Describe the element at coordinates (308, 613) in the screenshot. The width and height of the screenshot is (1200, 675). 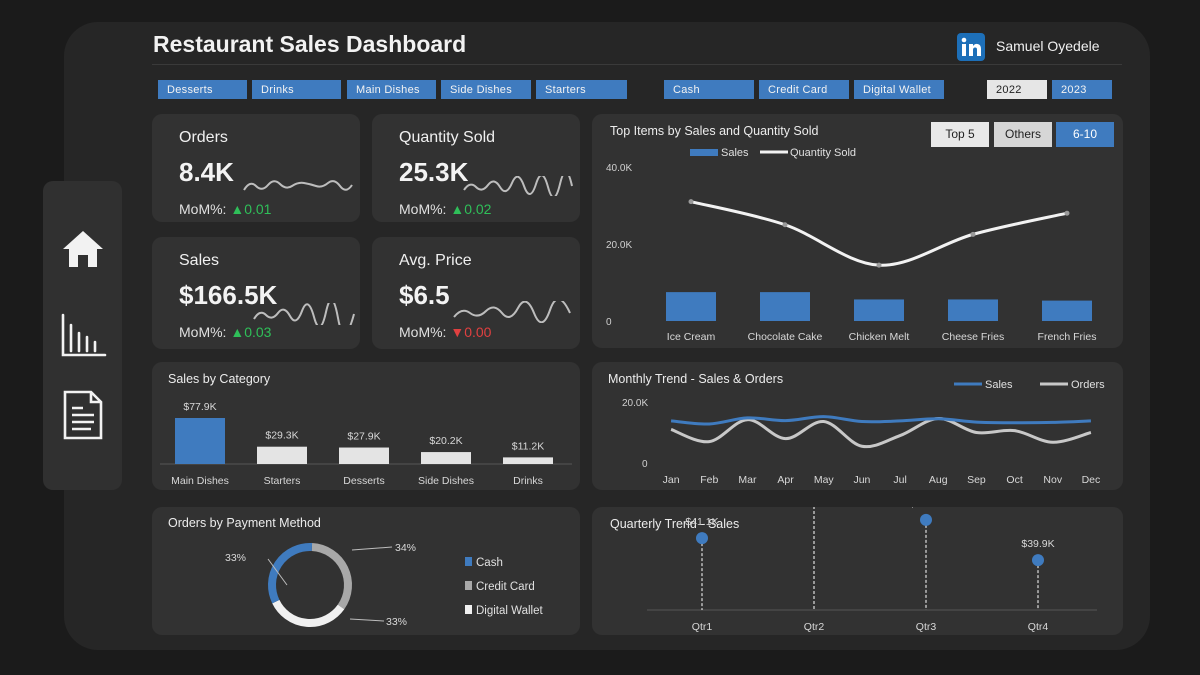
I see `slice-digital-wallet` at that location.